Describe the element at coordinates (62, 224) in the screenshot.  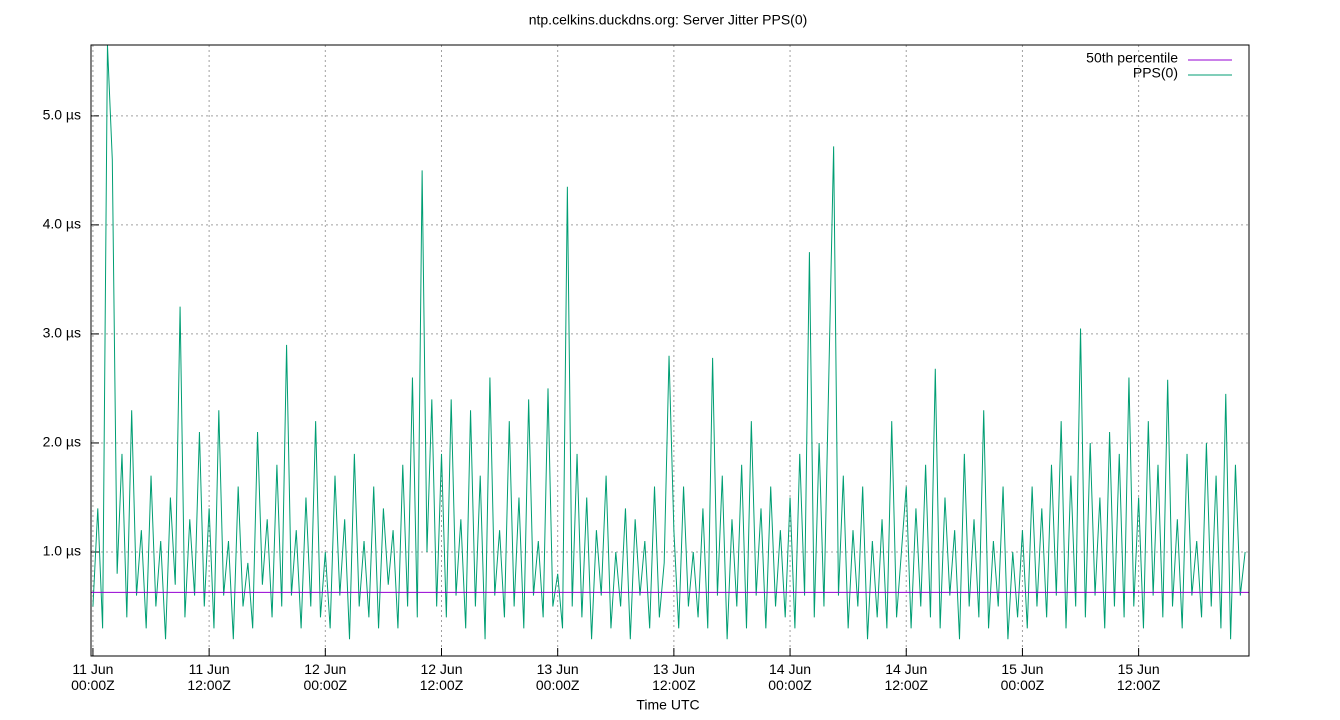
I see `y-tick-label: 4.0 µs` at that location.